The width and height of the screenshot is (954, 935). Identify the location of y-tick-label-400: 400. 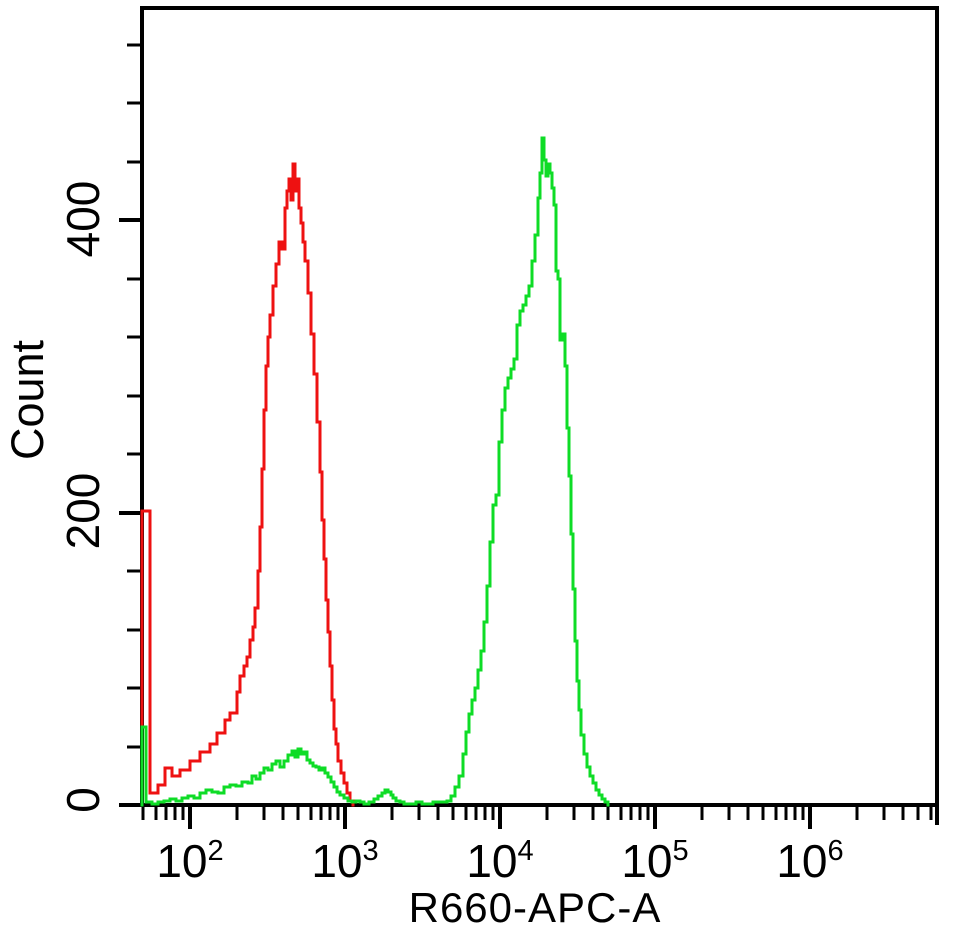
(83, 219).